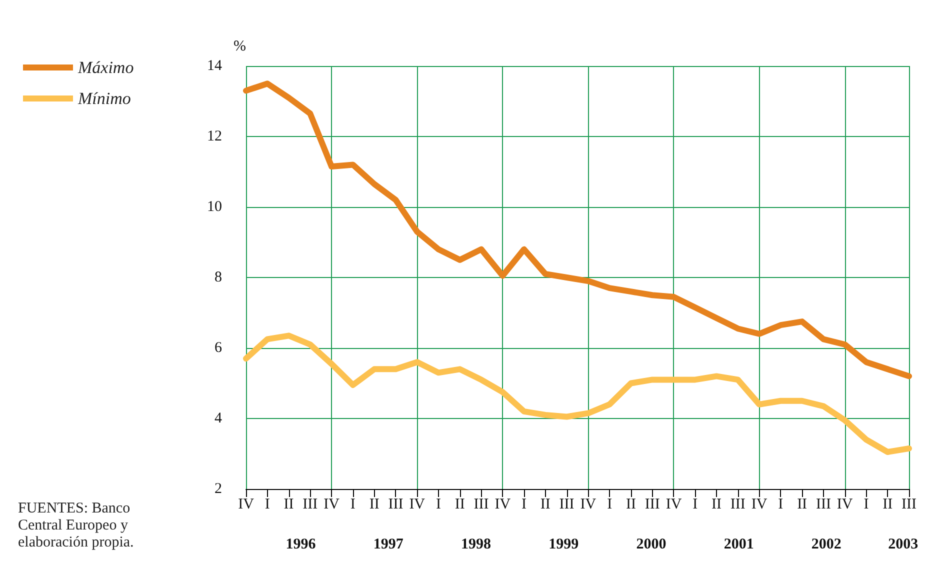  What do you see at coordinates (739, 544) in the screenshot?
I see `text: 2001` at bounding box center [739, 544].